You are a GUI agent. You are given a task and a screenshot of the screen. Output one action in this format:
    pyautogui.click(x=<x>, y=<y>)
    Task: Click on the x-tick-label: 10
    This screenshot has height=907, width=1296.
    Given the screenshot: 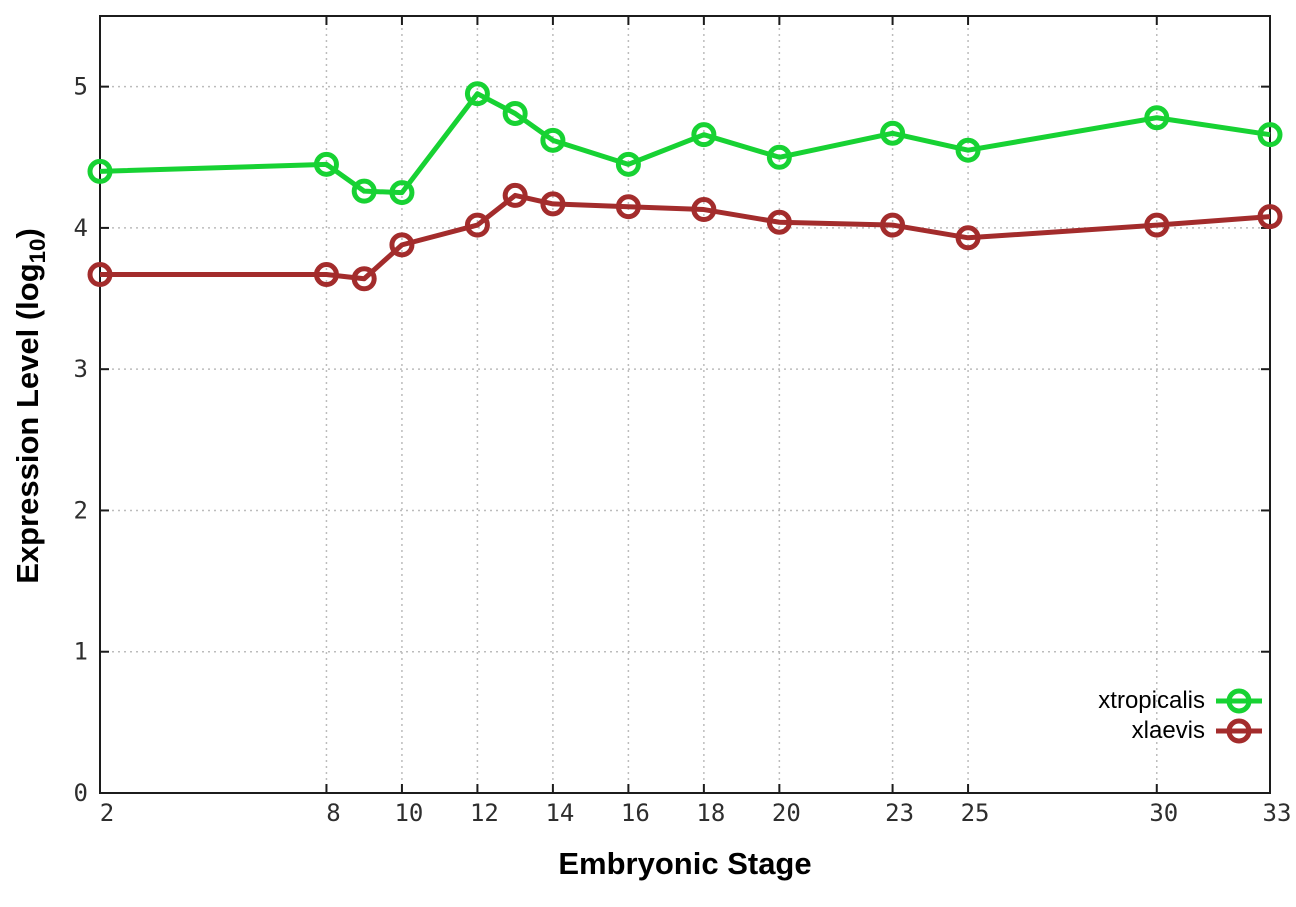 What is the action you would take?
    pyautogui.click(x=408, y=813)
    